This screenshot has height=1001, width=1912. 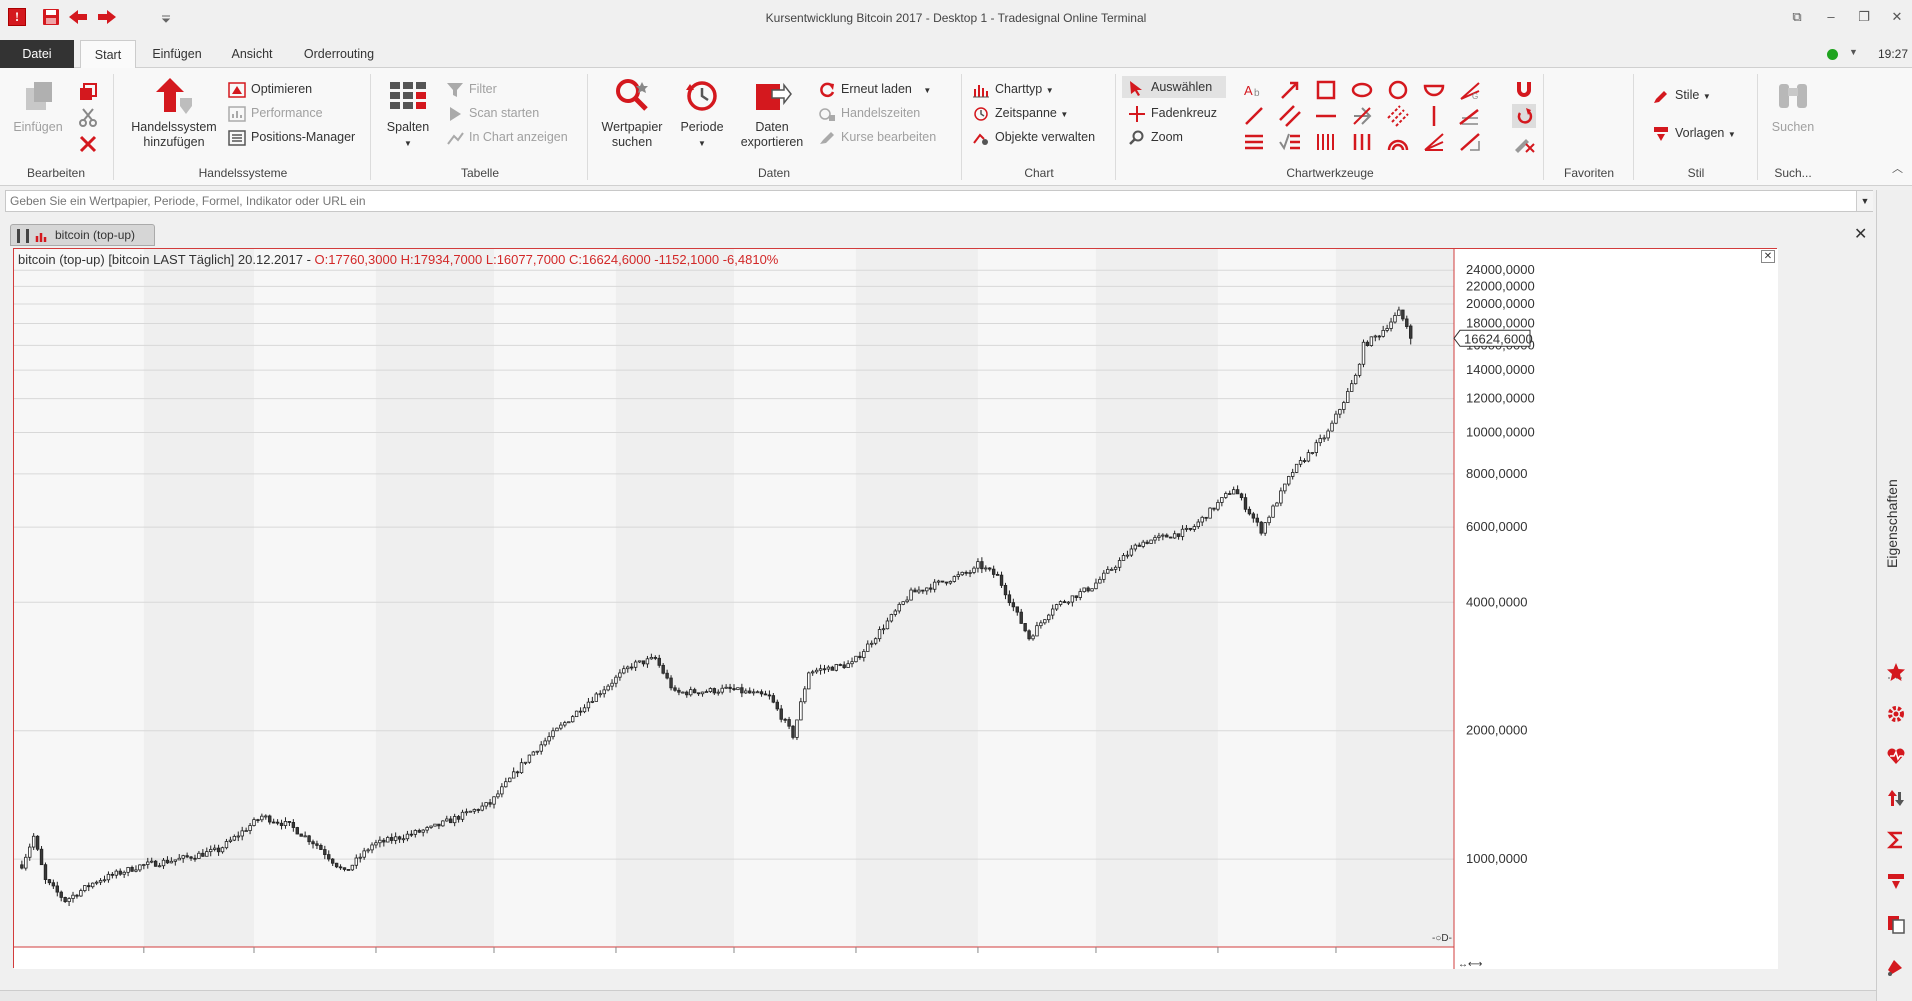 I want to click on panel-handle-icon, so click(x=1896, y=678).